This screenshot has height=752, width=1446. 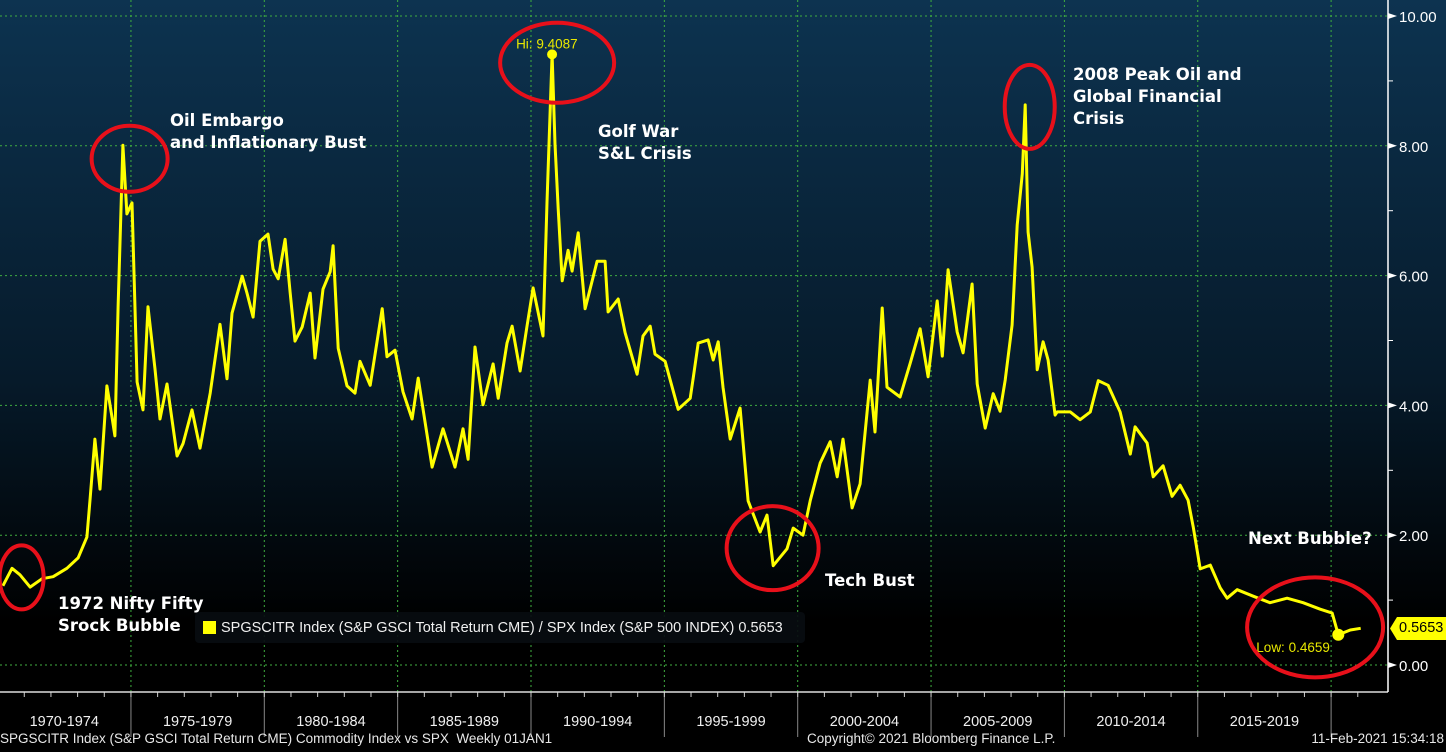 What do you see at coordinates (730, 722) in the screenshot?
I see `x-period-label: 1995-1999` at bounding box center [730, 722].